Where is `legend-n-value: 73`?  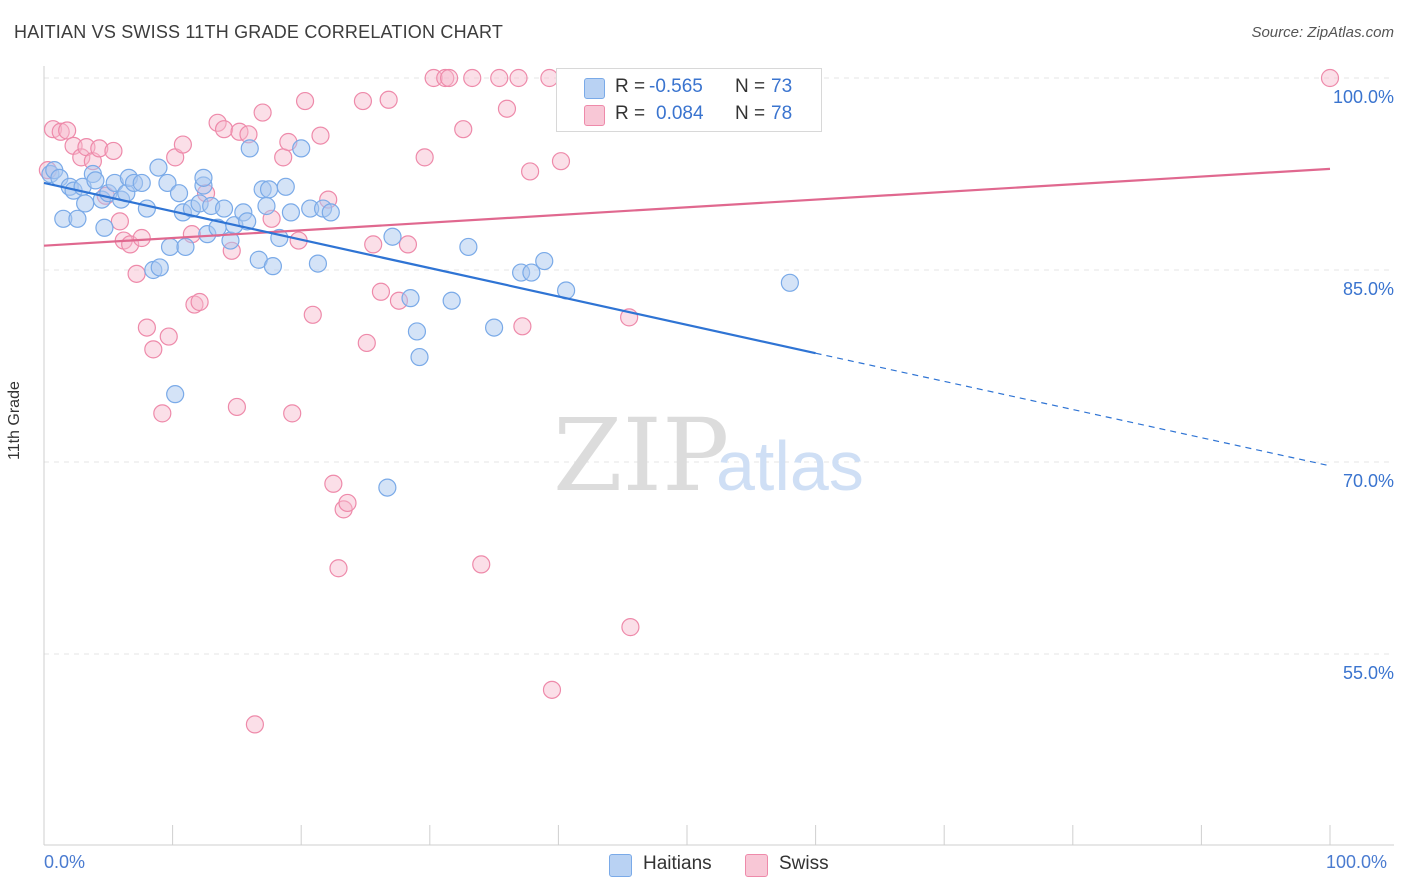 legend-n-value: 73 is located at coordinates (782, 86).